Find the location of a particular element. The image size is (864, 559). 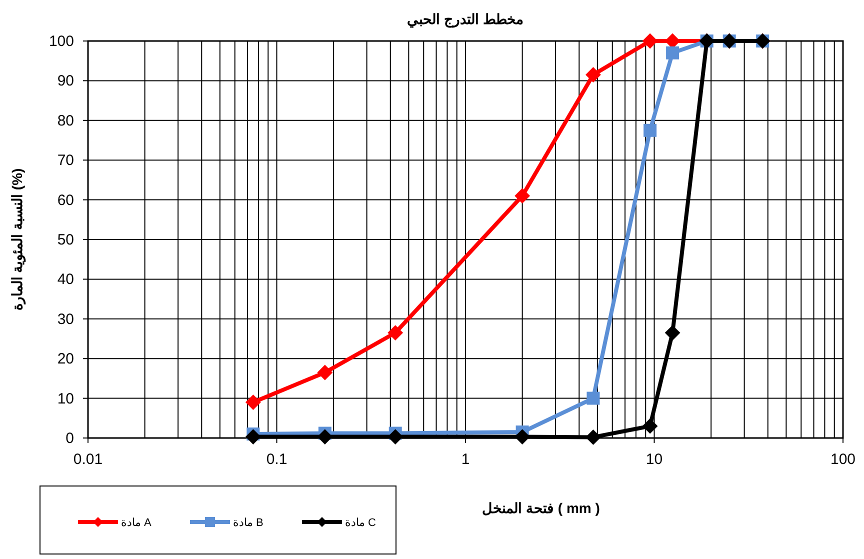

chart-title: مخطط التدرج الحبي is located at coordinates (465, 19).